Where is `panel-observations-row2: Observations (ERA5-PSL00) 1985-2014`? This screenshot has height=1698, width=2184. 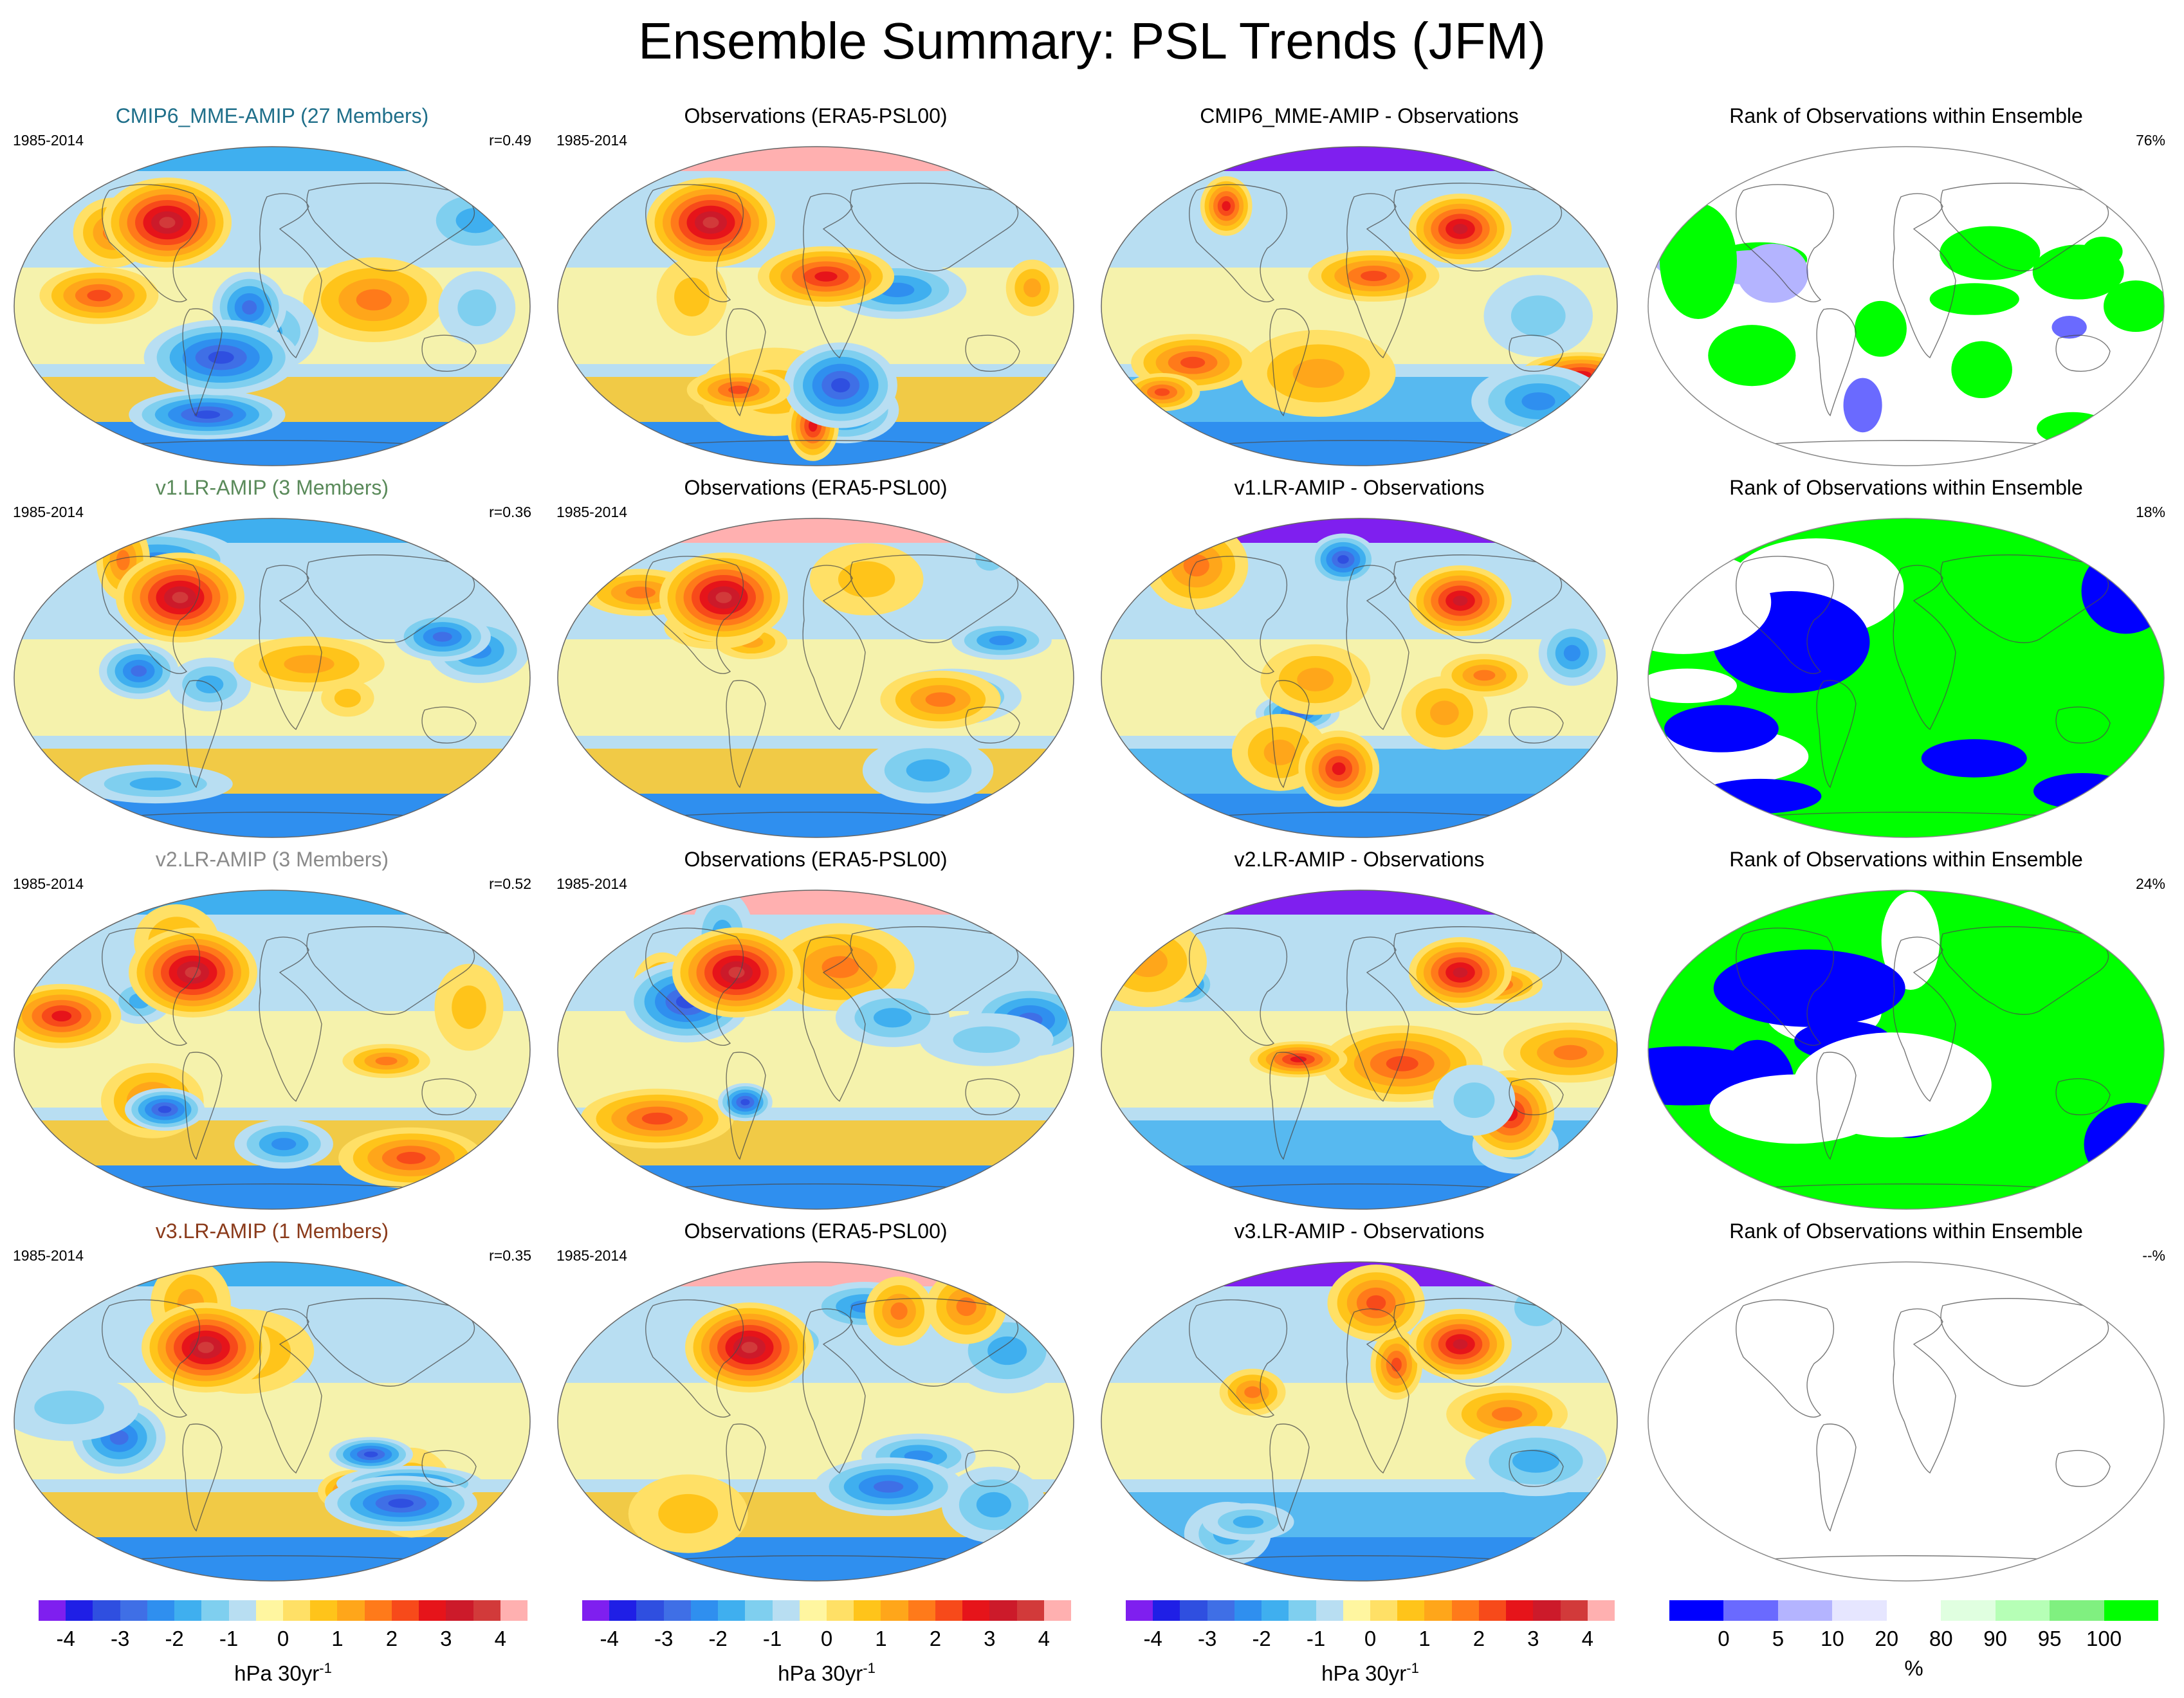 panel-observations-row2: Observations (ERA5-PSL00) 1985-2014 is located at coordinates (816, 660).